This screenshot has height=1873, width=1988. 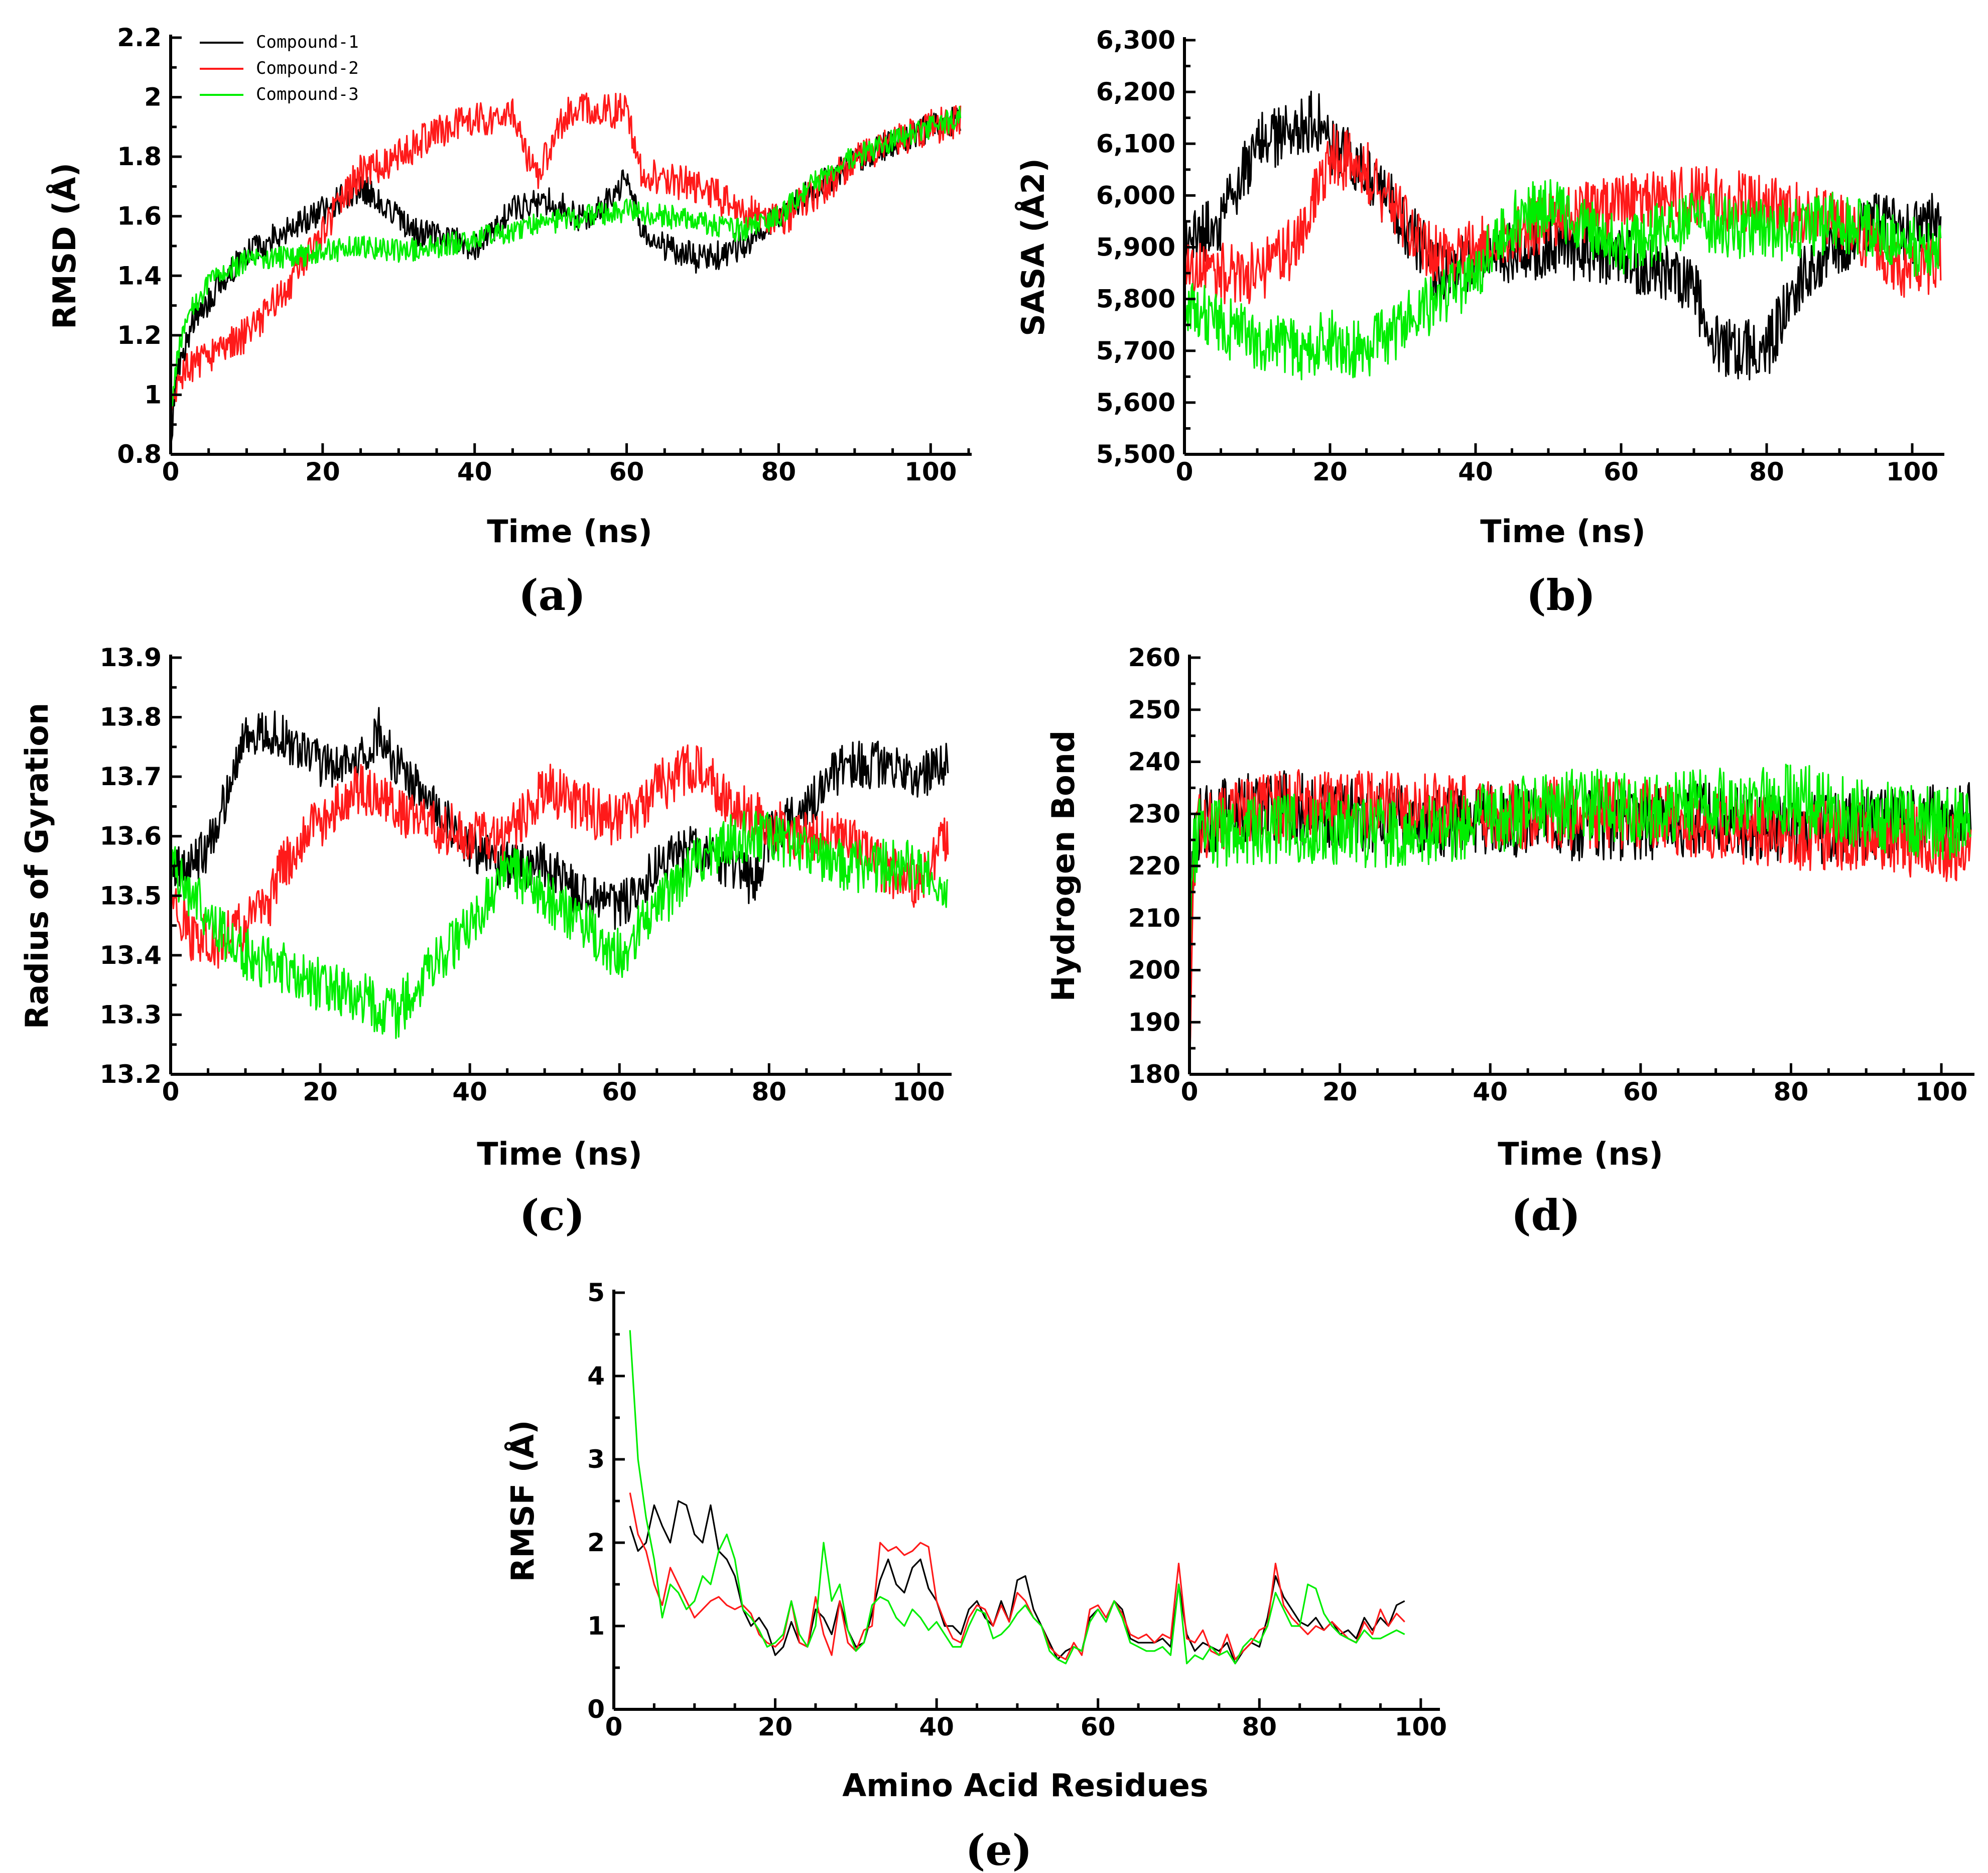 I want to click on y-tick-label: 220, so click(x=1154, y=866).